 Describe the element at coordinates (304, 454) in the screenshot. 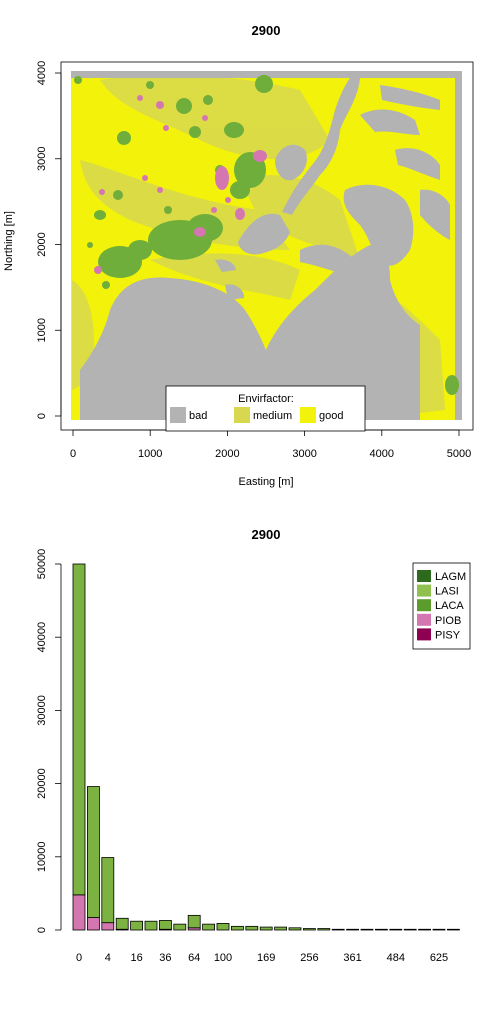

I see `map-x-tick-label: 3000` at that location.